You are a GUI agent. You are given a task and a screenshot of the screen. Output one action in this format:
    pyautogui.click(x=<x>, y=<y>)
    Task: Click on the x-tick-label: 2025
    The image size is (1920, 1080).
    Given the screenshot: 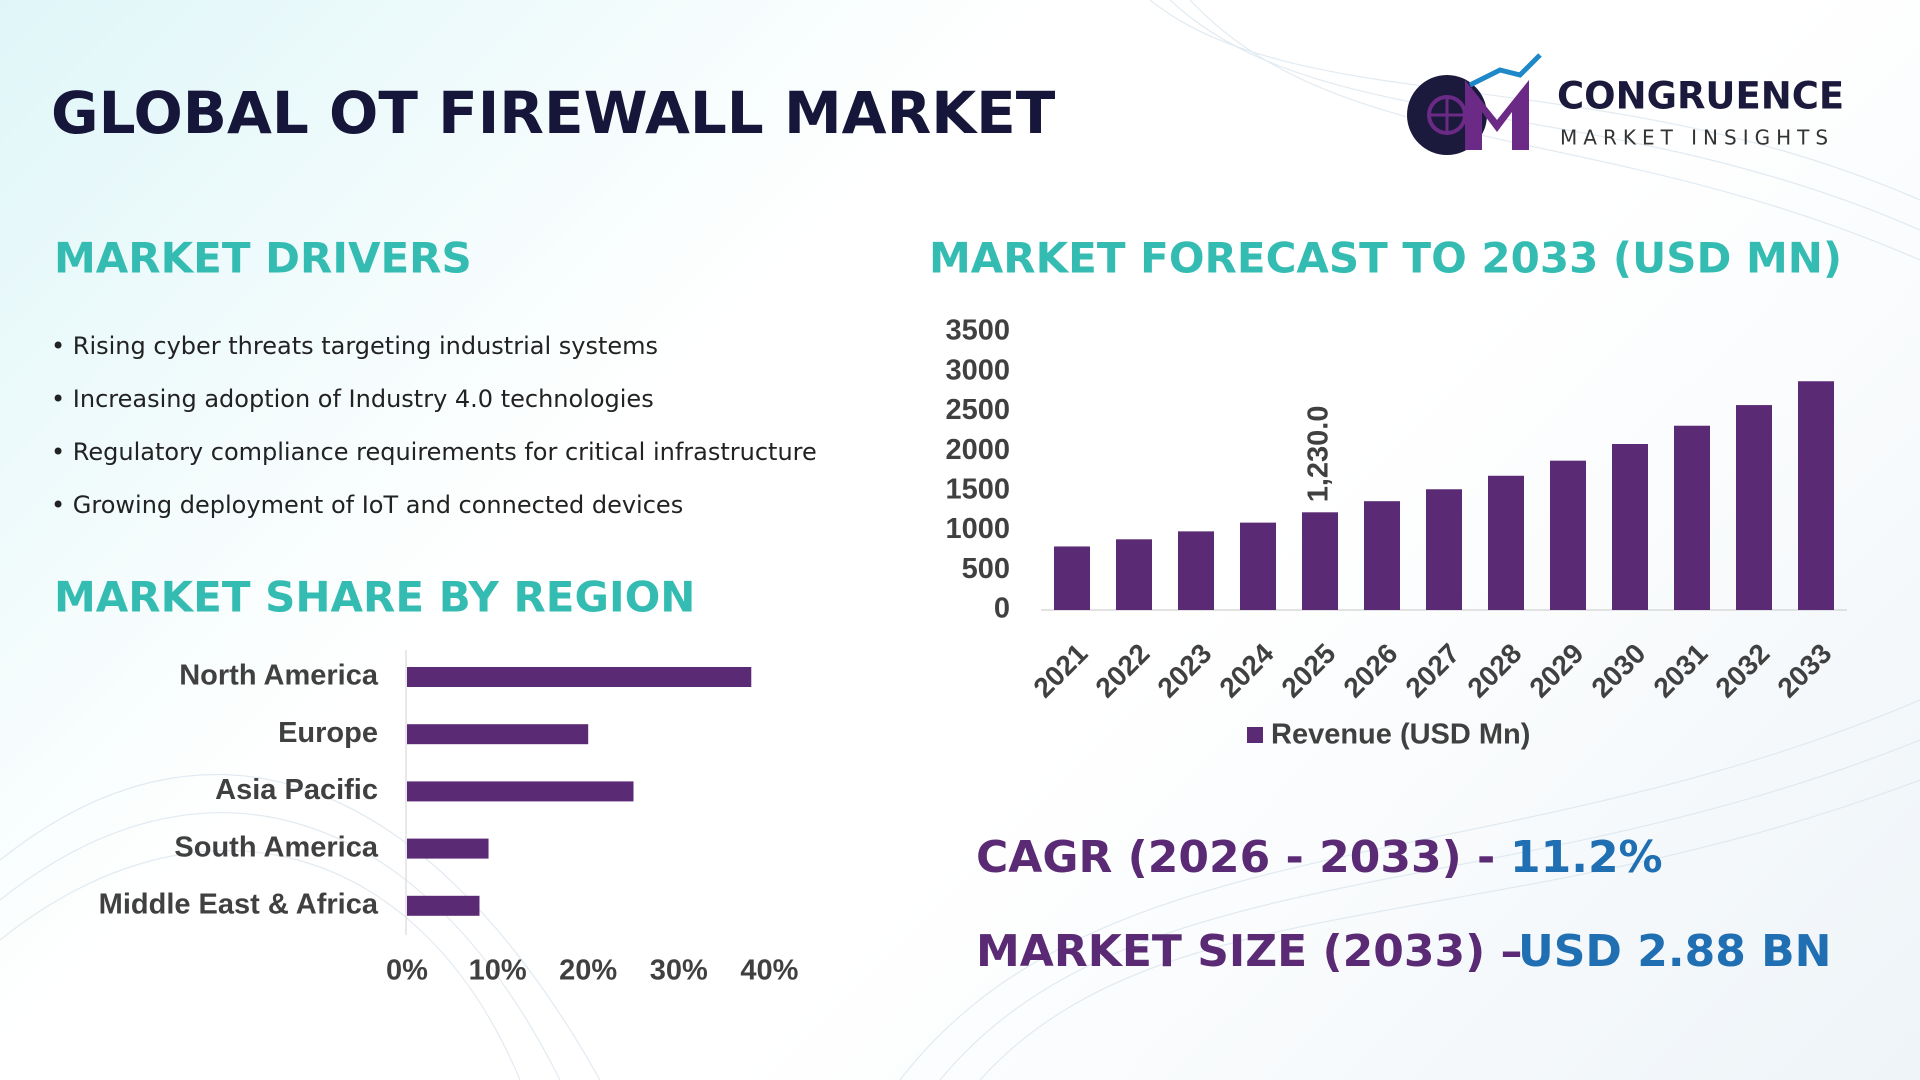 What is the action you would take?
    pyautogui.click(x=1308, y=671)
    